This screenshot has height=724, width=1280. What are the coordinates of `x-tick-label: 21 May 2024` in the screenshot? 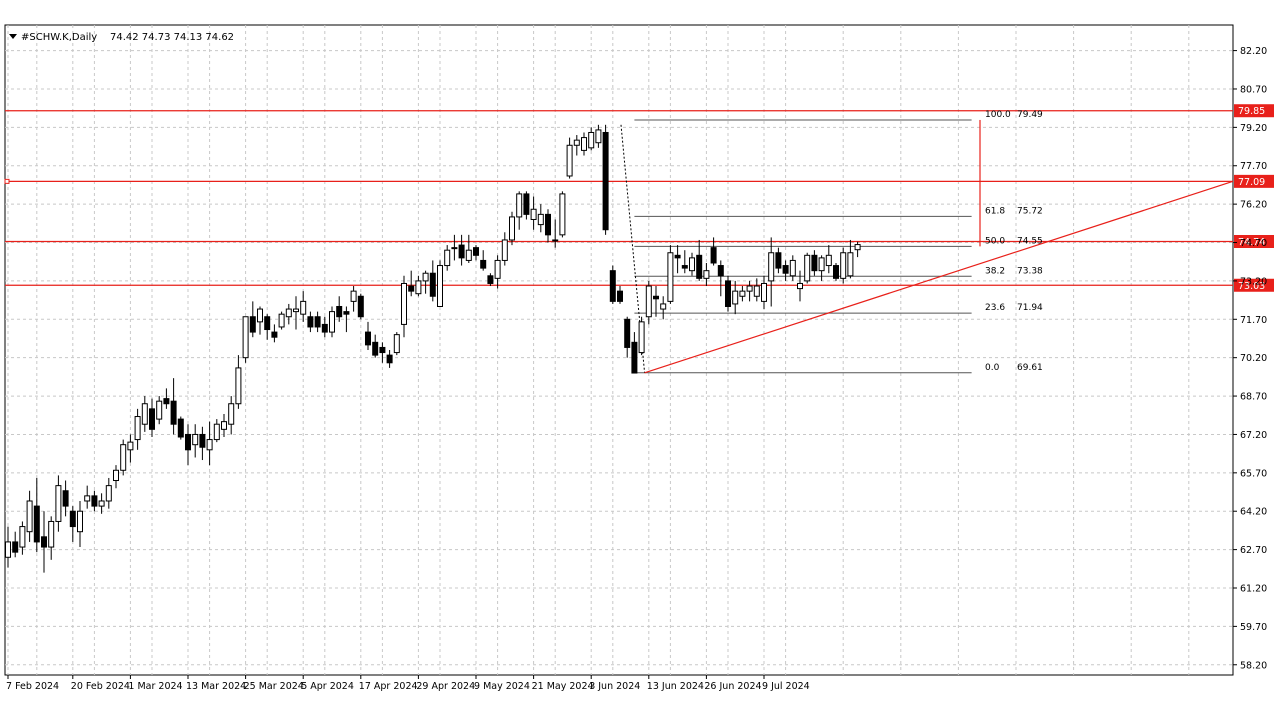 It's located at (563, 686).